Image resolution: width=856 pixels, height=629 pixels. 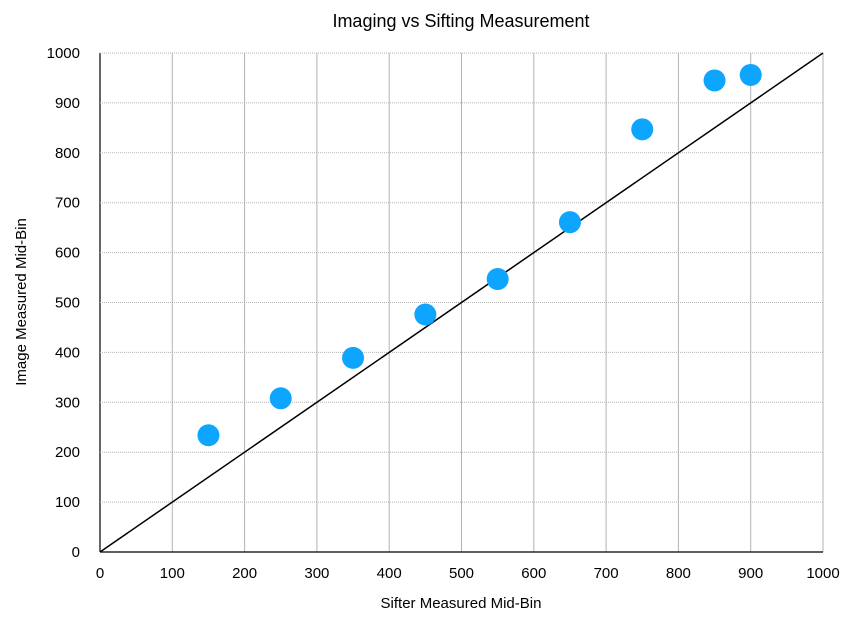 I want to click on x-tick-label: 600, so click(x=533, y=573).